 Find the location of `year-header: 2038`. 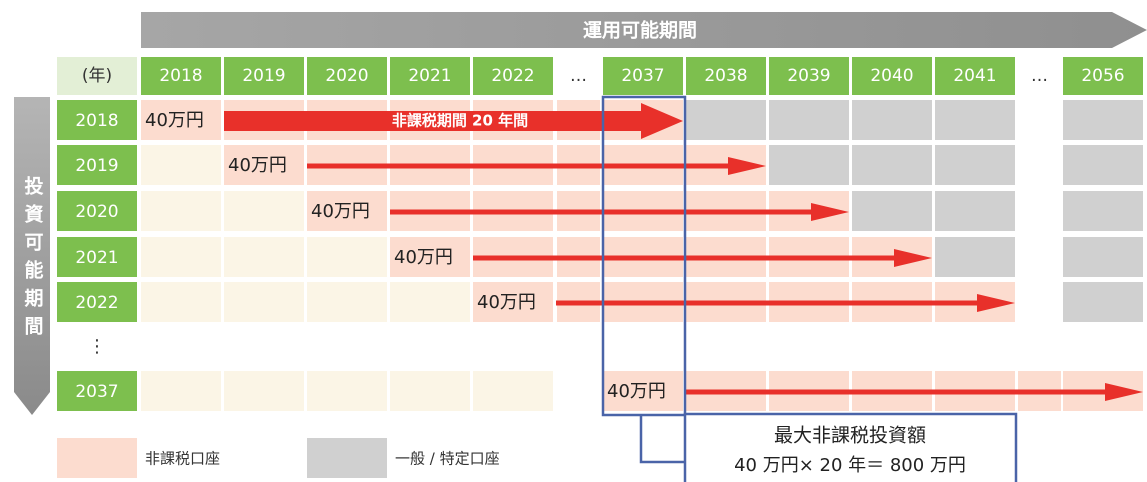

year-header: 2038 is located at coordinates (725, 76).